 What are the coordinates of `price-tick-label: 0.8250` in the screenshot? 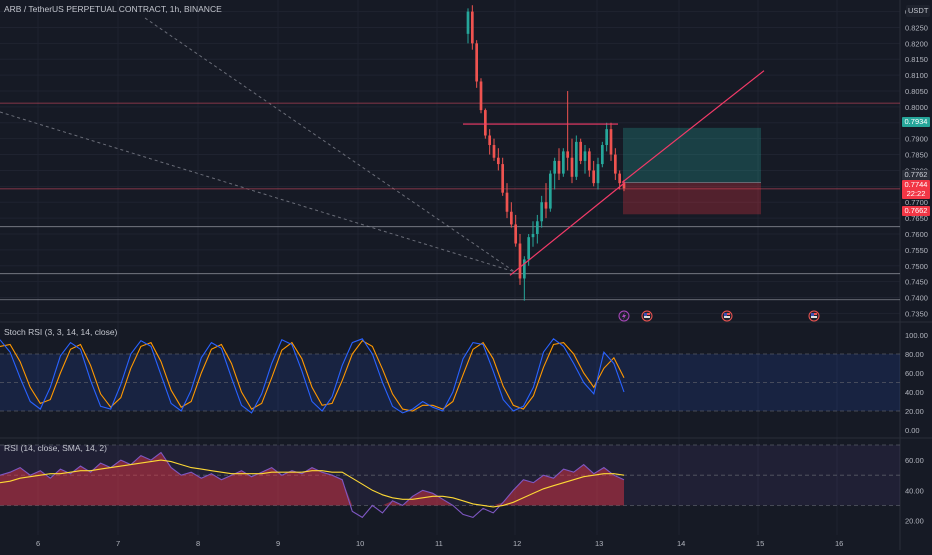 It's located at (916, 27).